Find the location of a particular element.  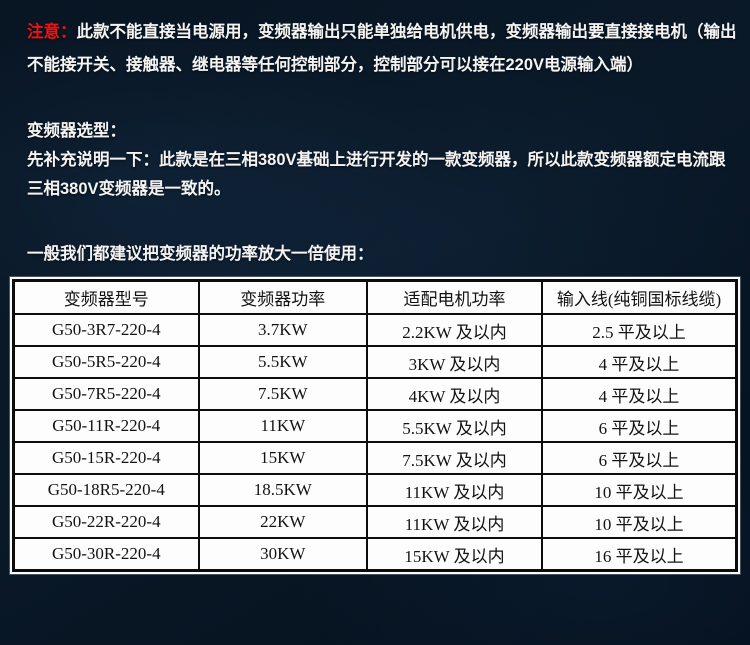

table-row: G50-11R-220-4 11KW 5.5KW 及以内 6 平及以上 is located at coordinates (375, 426).